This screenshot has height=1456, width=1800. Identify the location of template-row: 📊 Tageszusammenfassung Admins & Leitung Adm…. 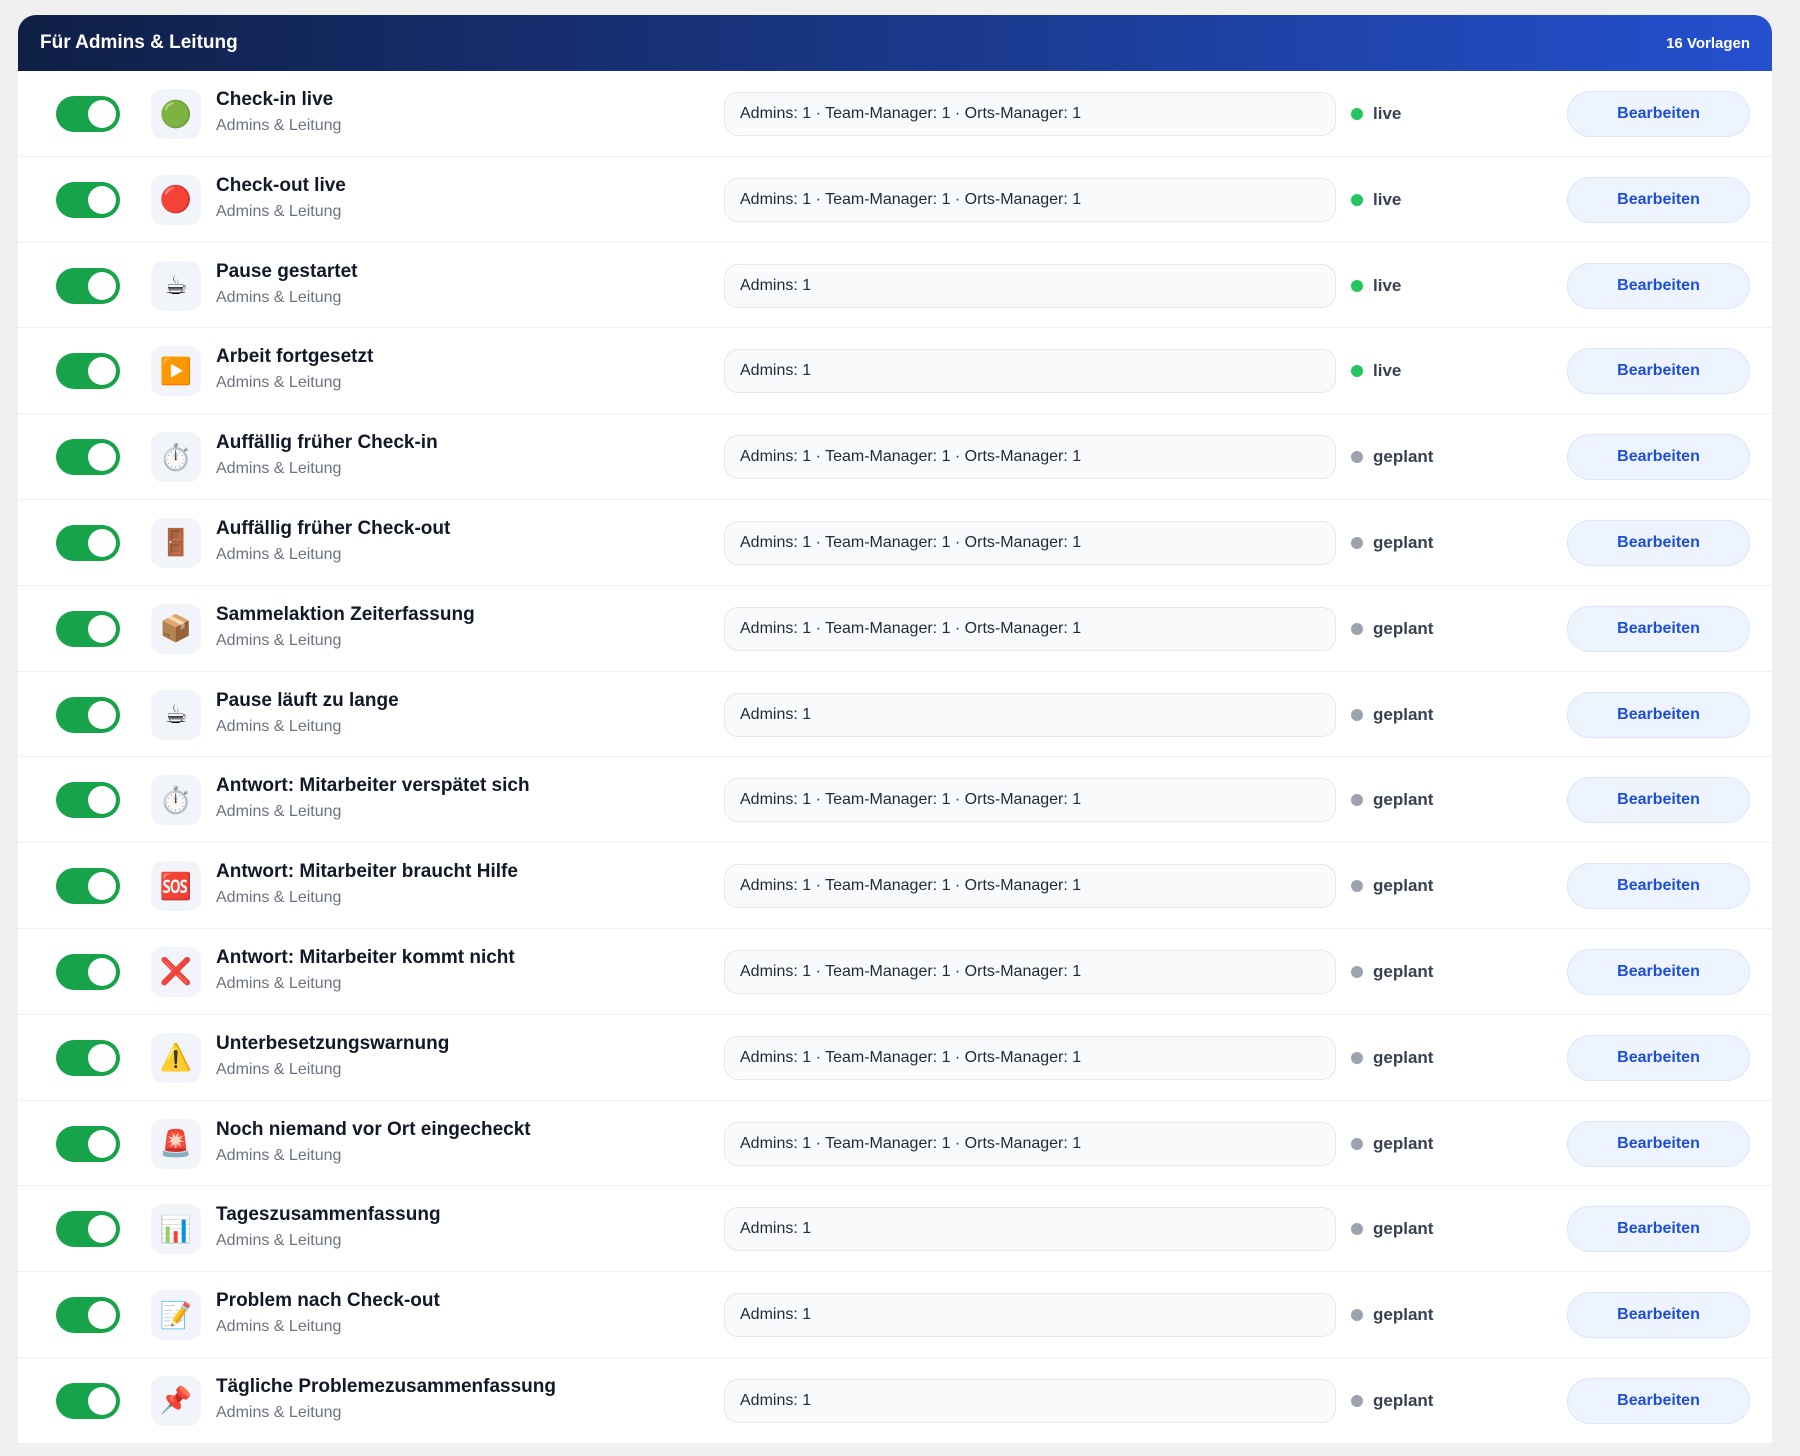
(895, 1229).